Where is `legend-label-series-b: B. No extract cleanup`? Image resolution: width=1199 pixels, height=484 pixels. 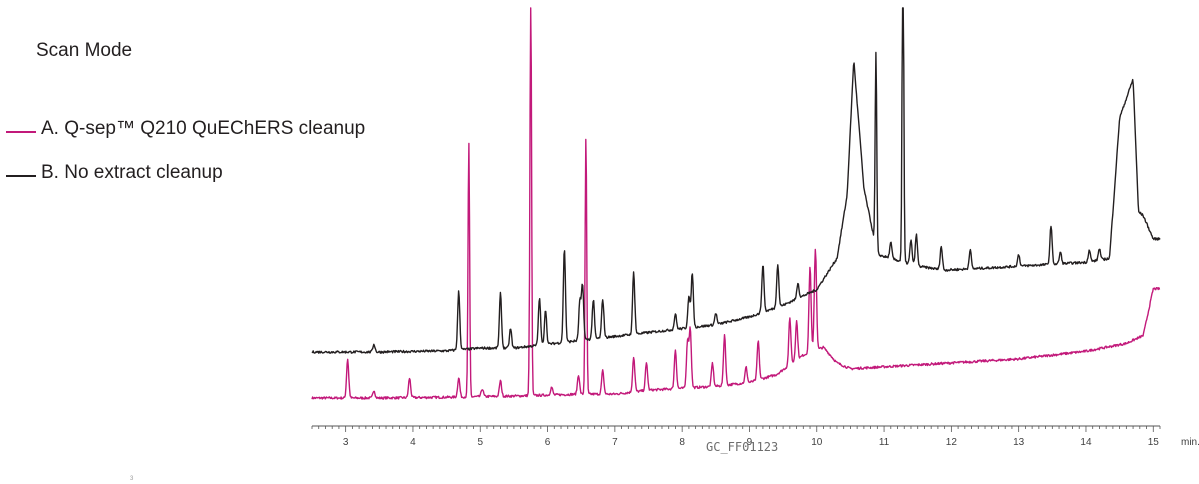
legend-label-series-b: B. No extract cleanup is located at coordinates (132, 172).